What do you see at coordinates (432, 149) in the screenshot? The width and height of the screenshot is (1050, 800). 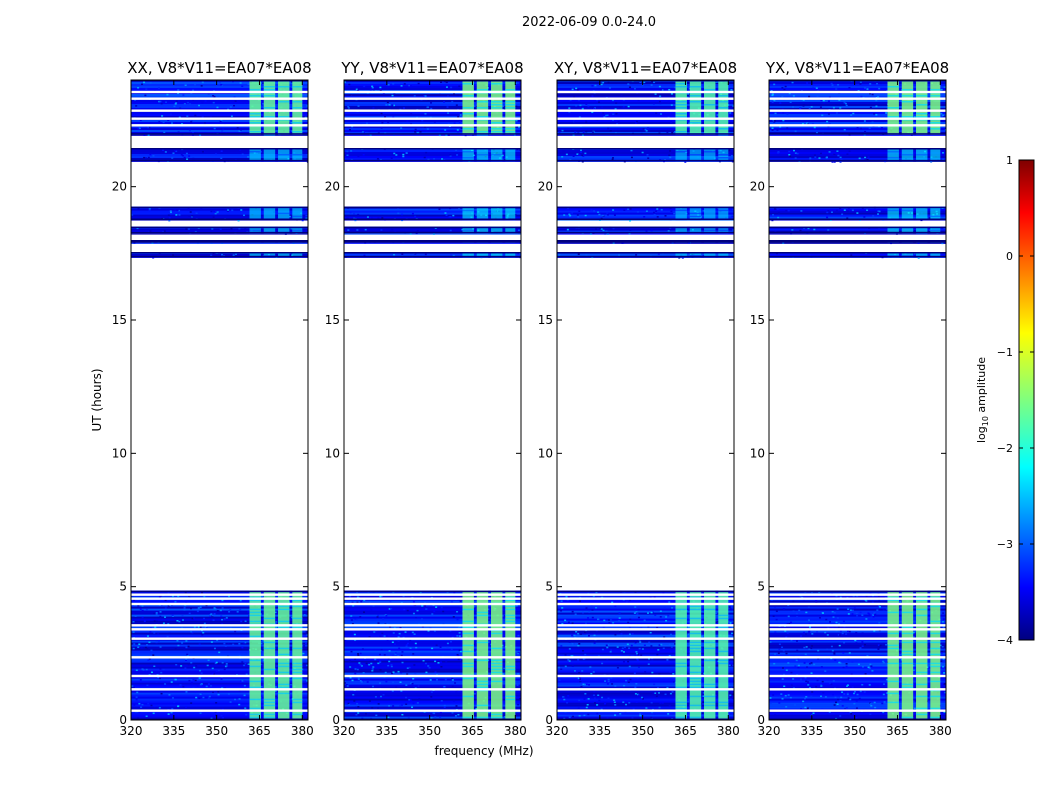 I see `band-edge` at bounding box center [432, 149].